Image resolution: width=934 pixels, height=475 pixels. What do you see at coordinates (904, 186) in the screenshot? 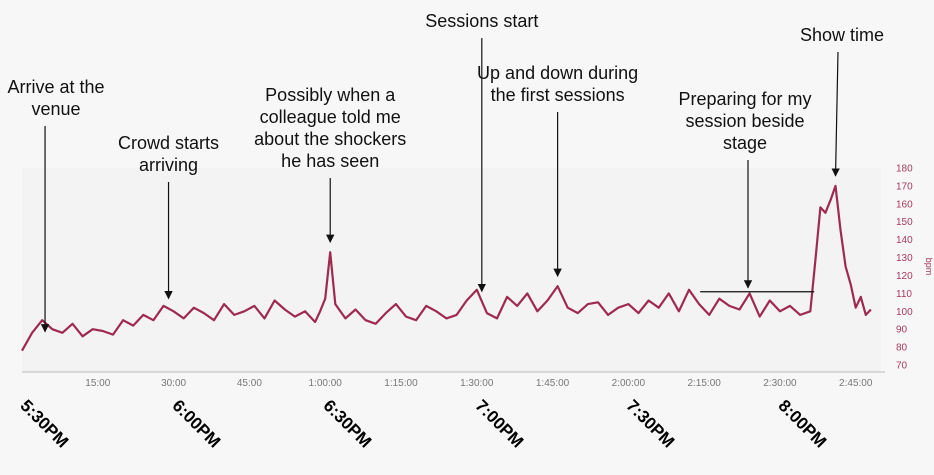
I see `y-tick-label: 170` at bounding box center [904, 186].